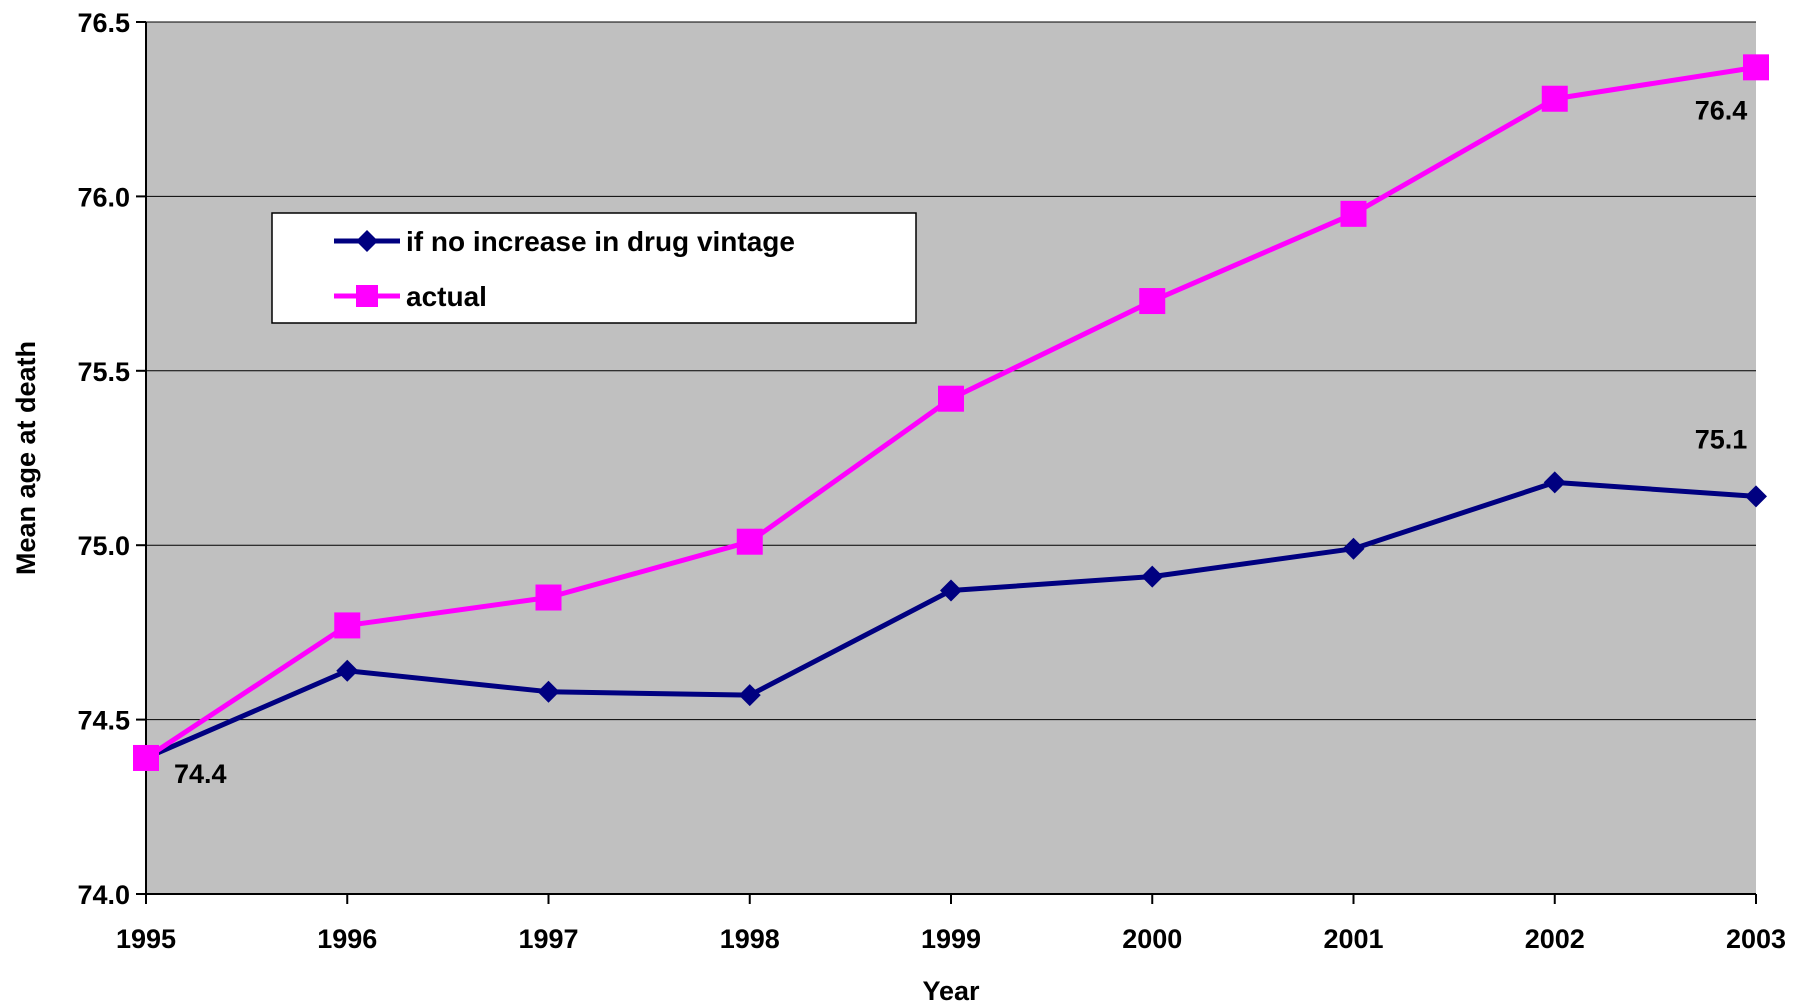 This screenshot has height=1007, width=1805. What do you see at coordinates (548, 939) in the screenshot?
I see `x-tick-label: 1997` at bounding box center [548, 939].